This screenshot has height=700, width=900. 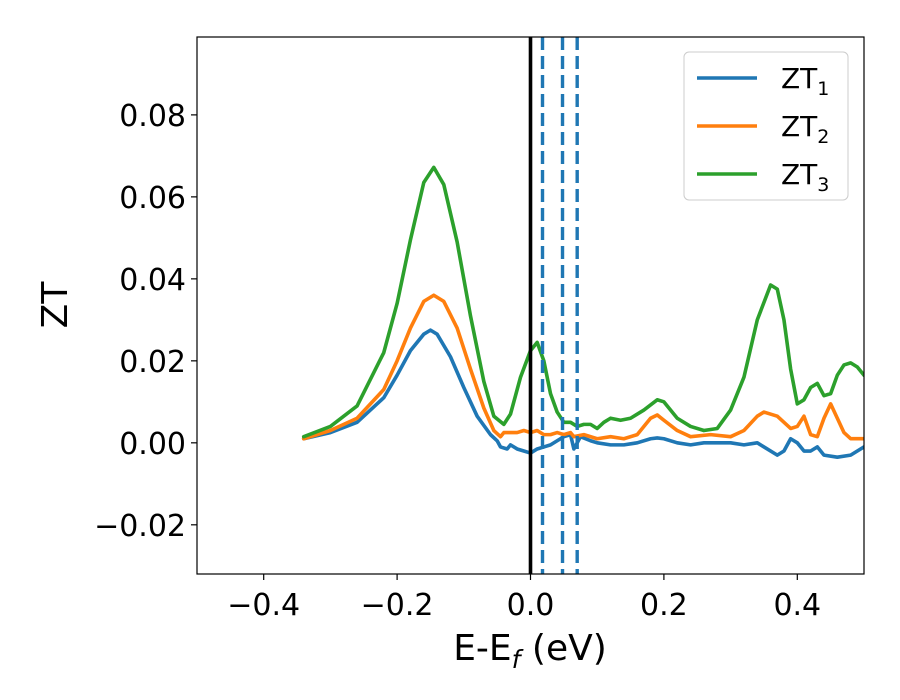 I want to click on x-tick-label-1: −0.2, so click(x=397, y=605).